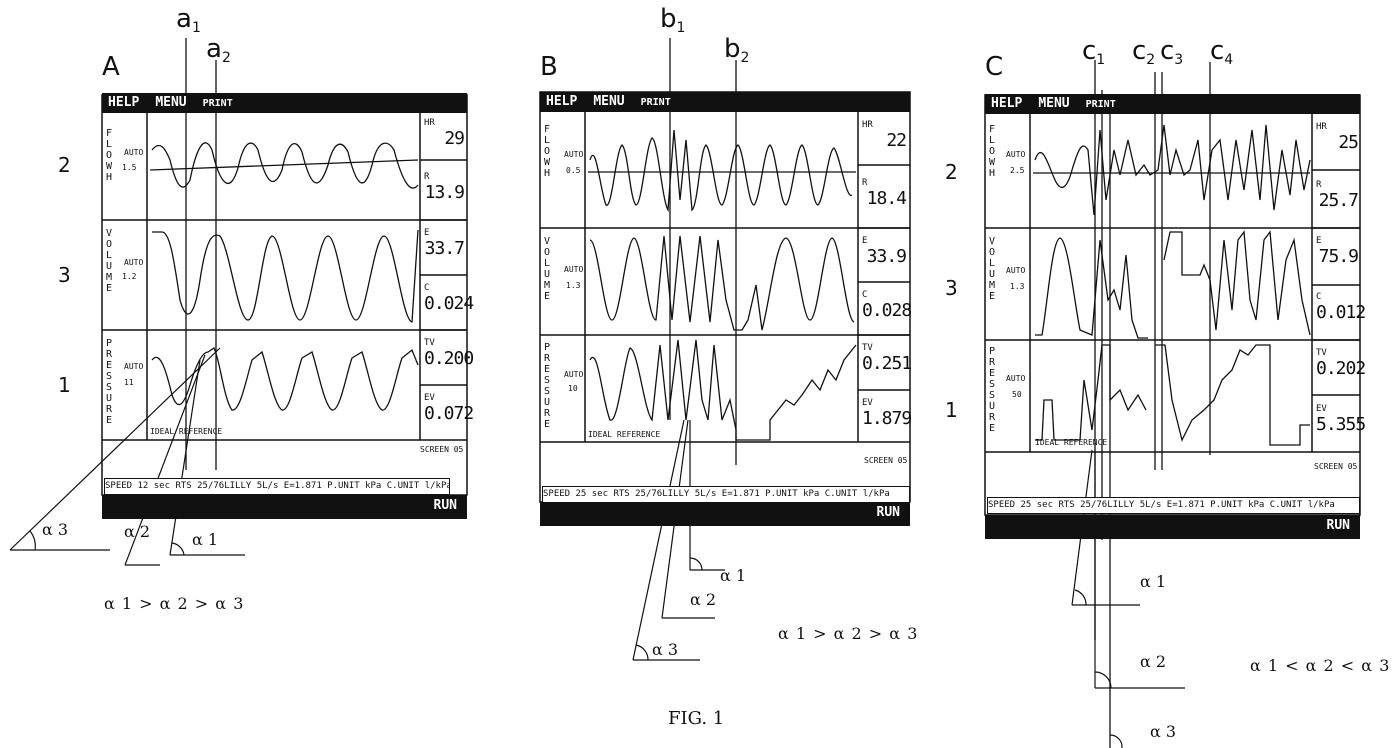  What do you see at coordinates (284, 165) in the screenshot?
I see `panel-a-flow-trace` at bounding box center [284, 165].